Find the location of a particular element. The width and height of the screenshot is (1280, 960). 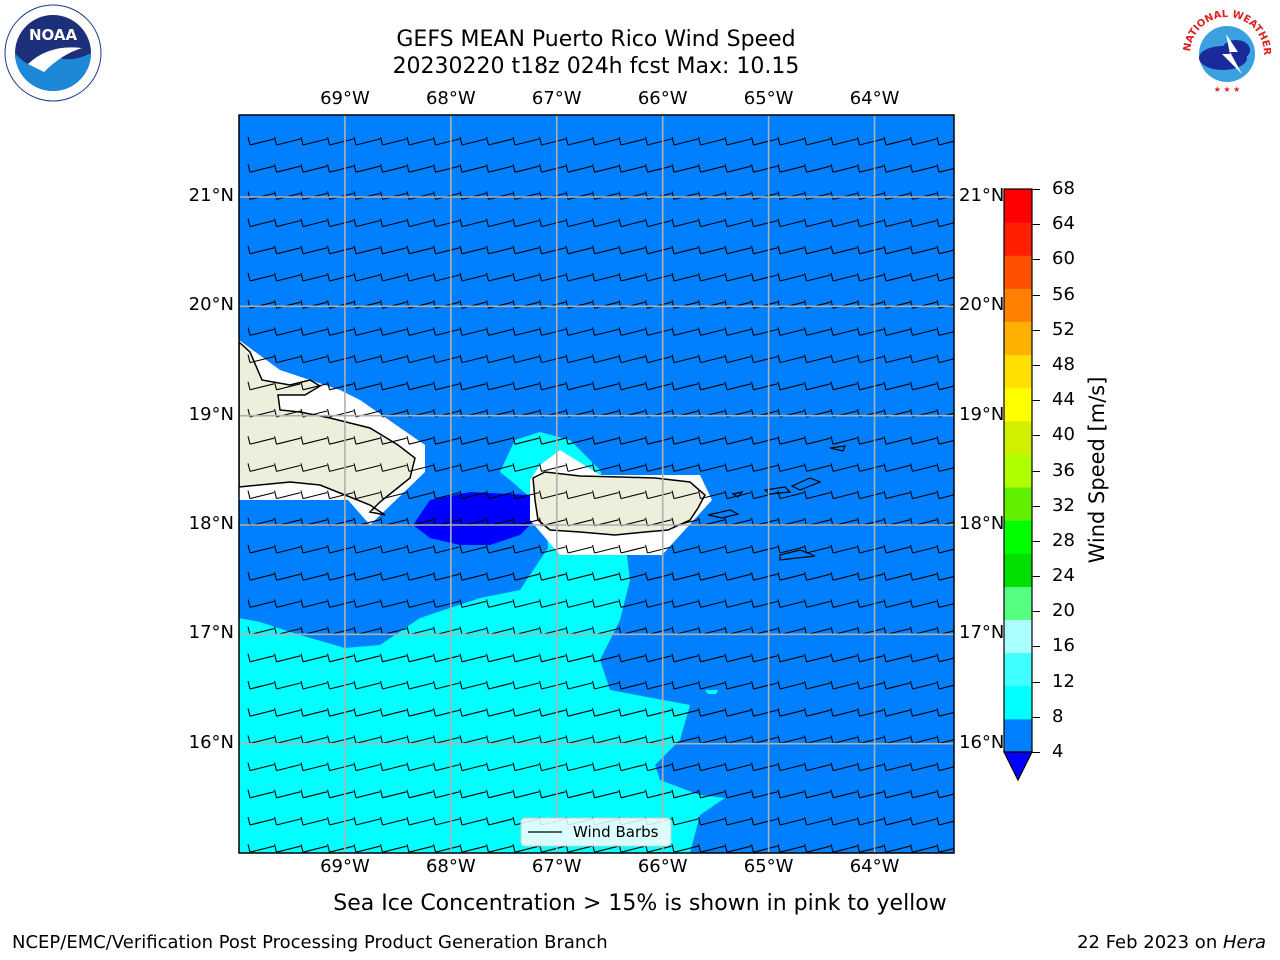

colorbar-tick-label: 48 is located at coordinates (1063, 364).